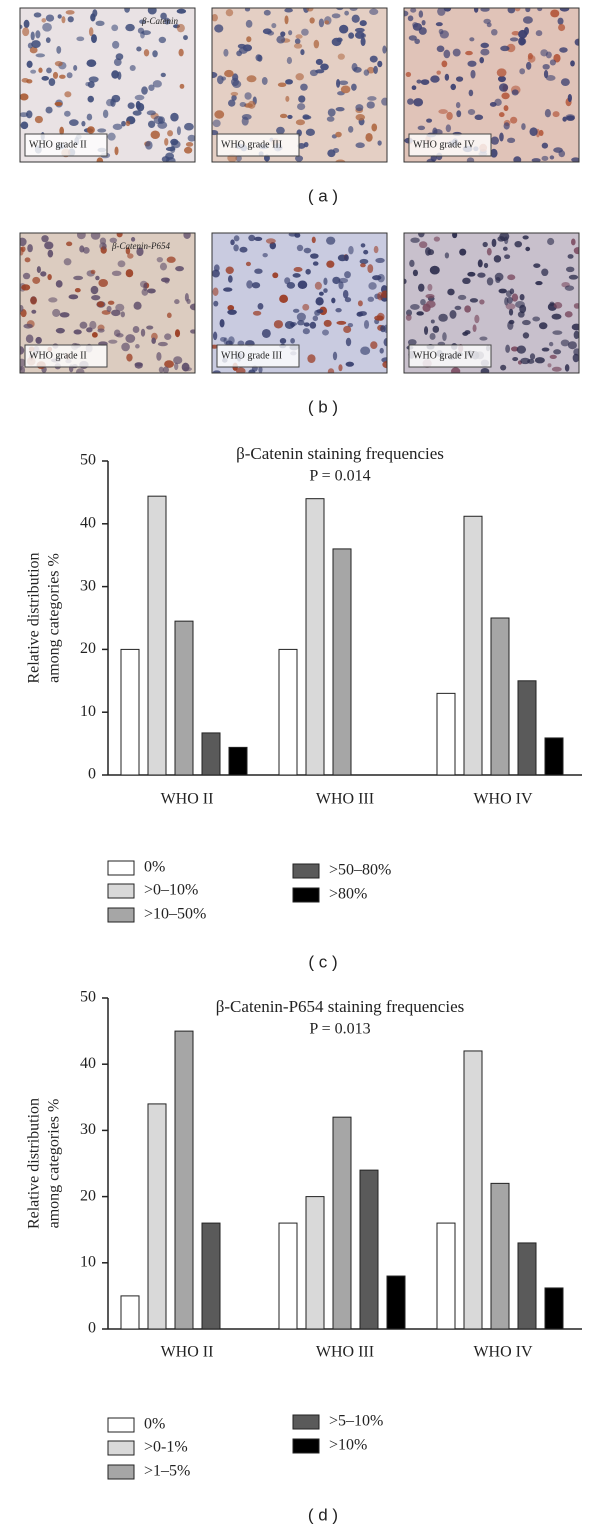 The height and width of the screenshot is (1534, 600). What do you see at coordinates (299, 303) in the screenshot?
I see `micrograph-border` at bounding box center [299, 303].